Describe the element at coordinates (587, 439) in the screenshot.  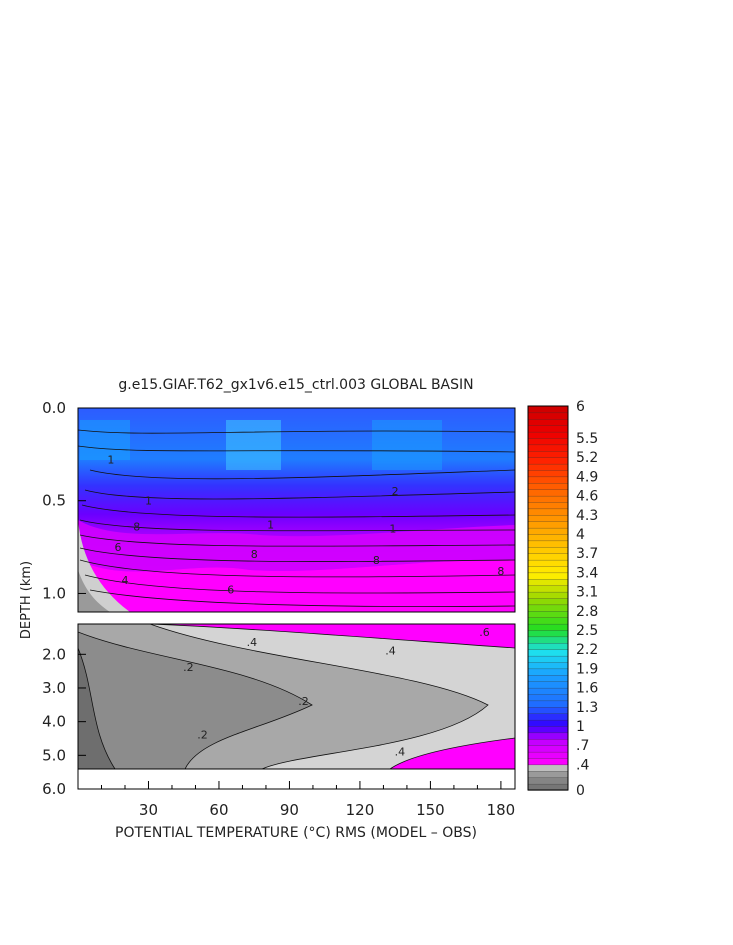
I see `colorbar-label: 5.5` at that location.